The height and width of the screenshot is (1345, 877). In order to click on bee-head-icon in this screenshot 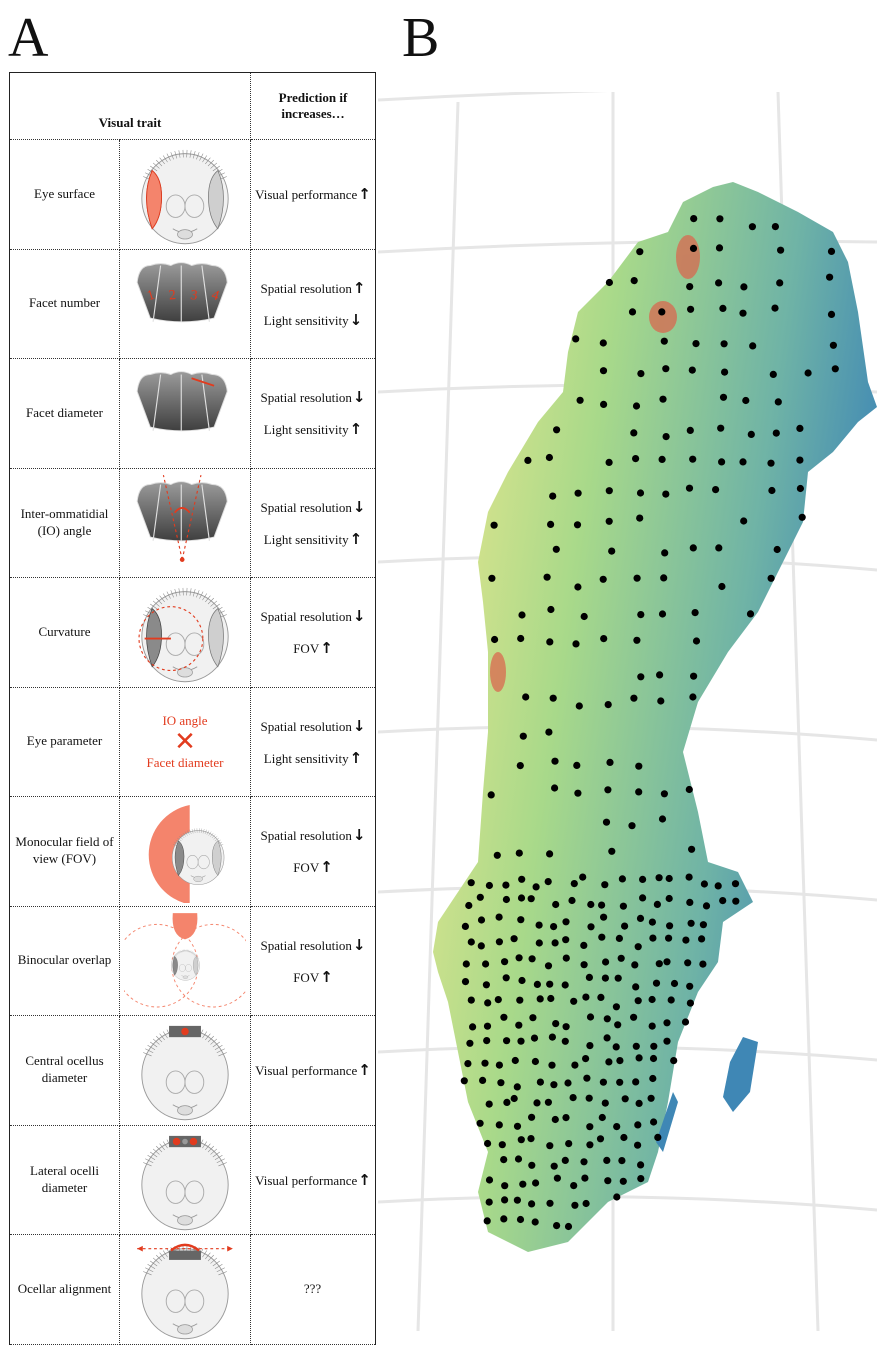, I will do `click(185, 1180)`.